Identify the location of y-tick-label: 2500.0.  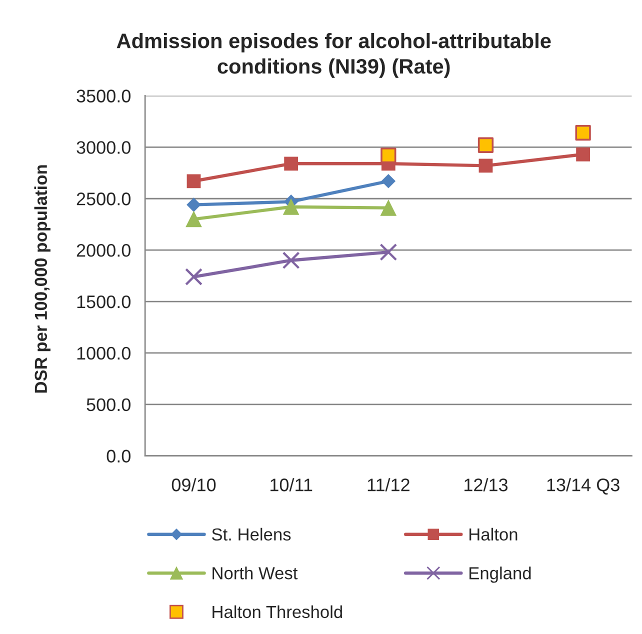
(103, 199).